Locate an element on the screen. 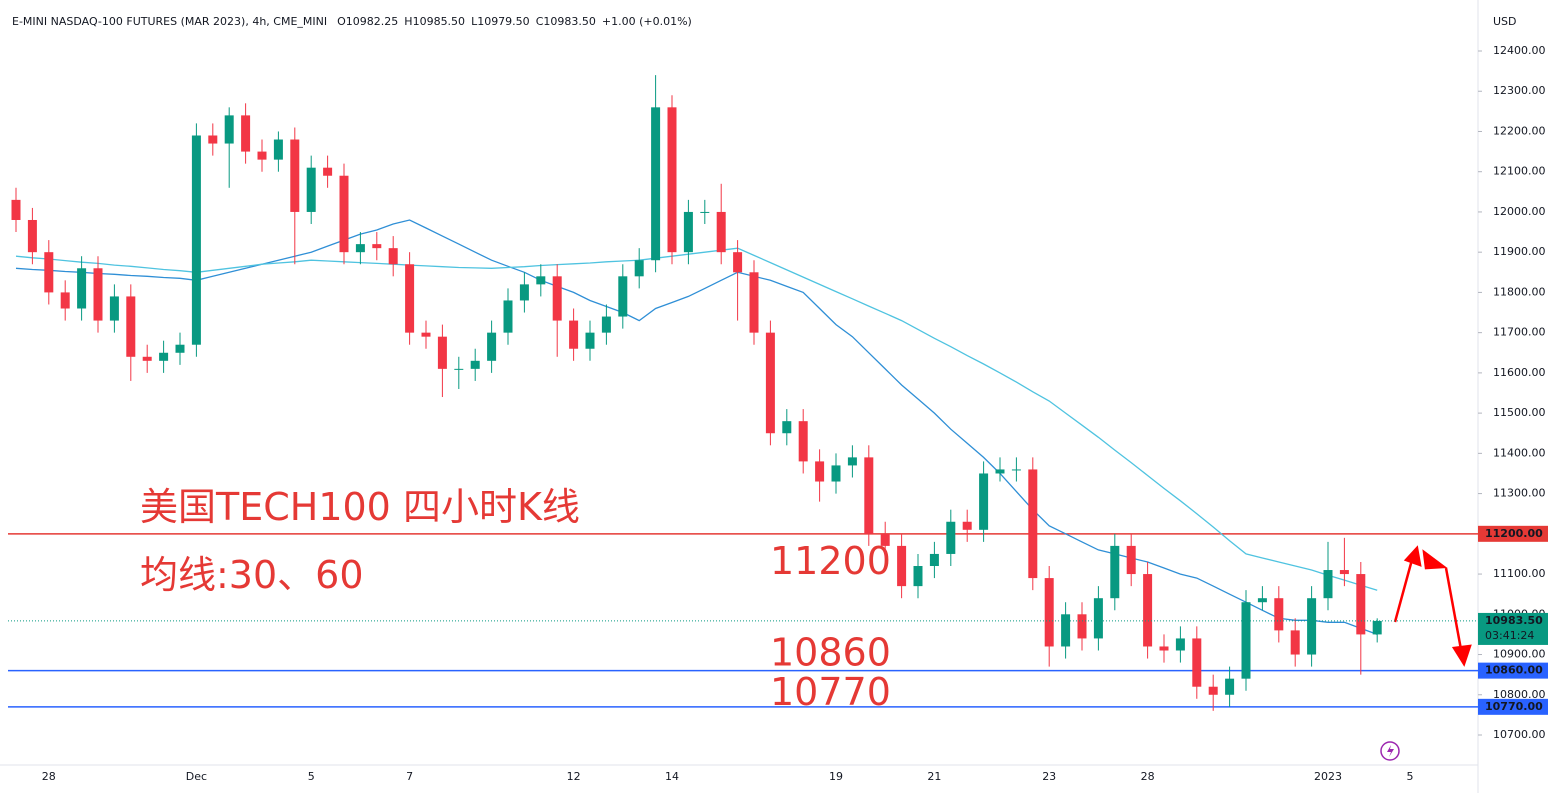 The image size is (1555, 793). y-tick-label: 12400.00 is located at coordinates (1519, 50).